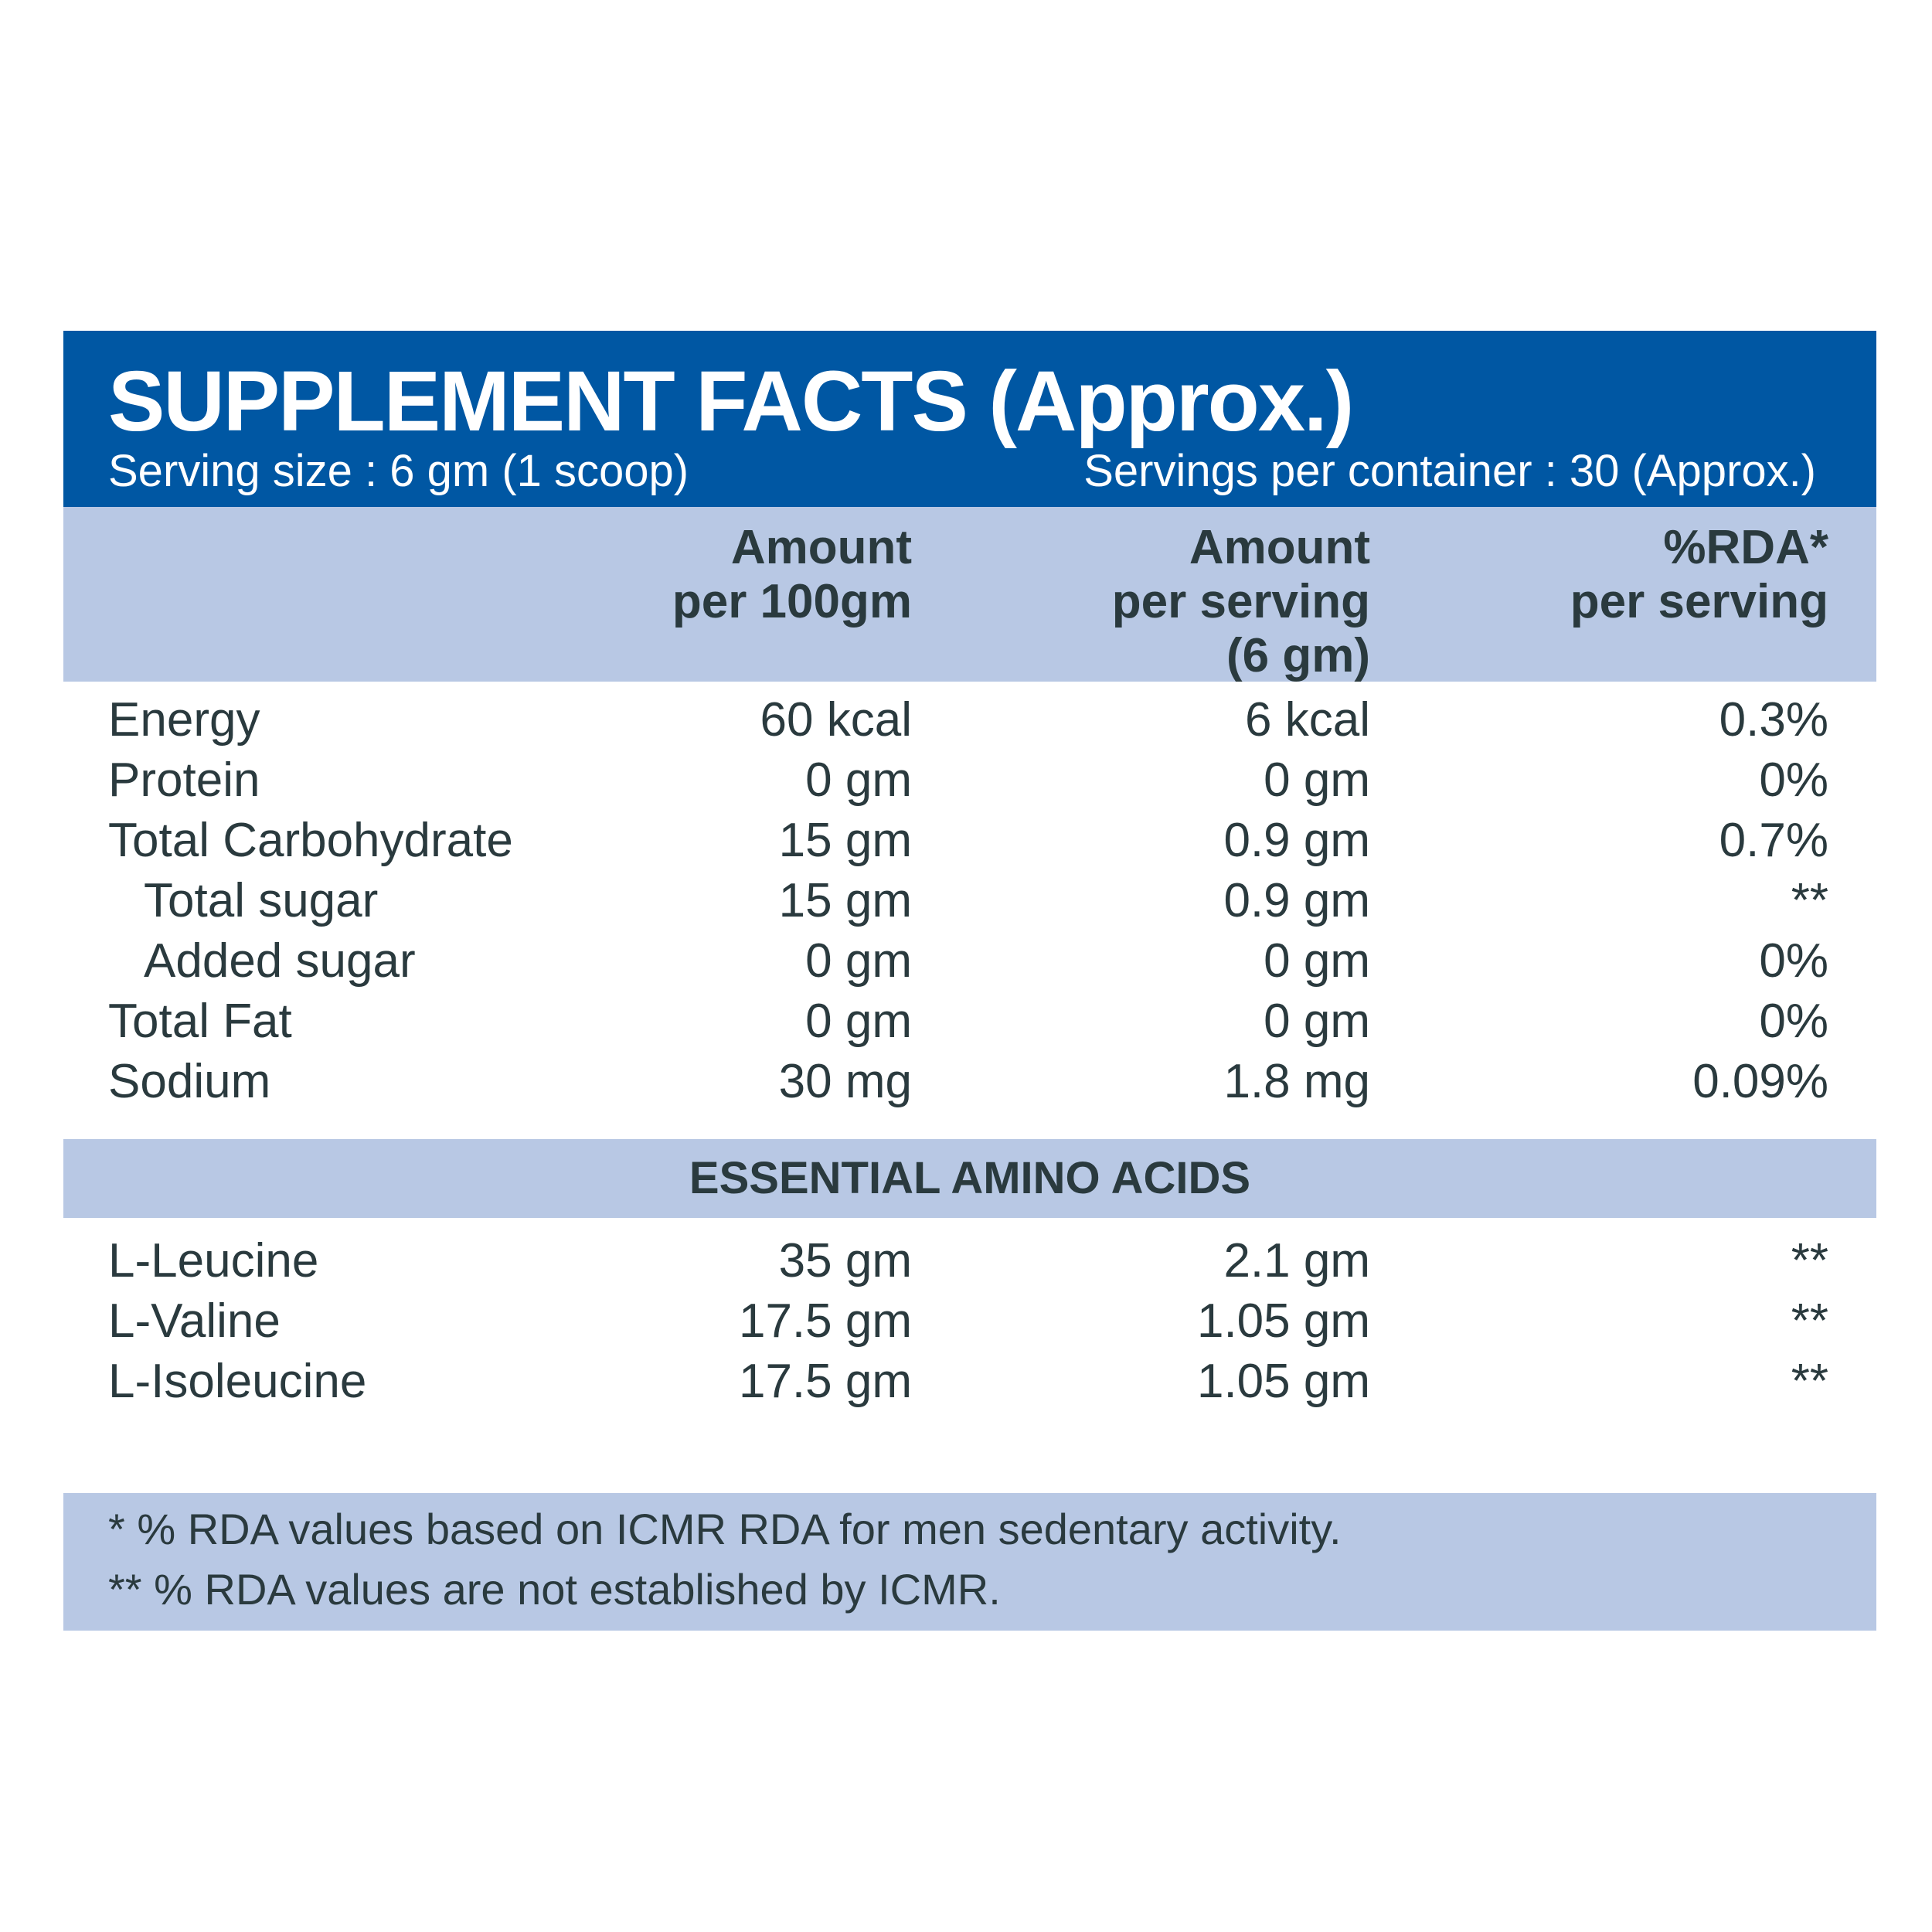 The image size is (1932, 1932). Describe the element at coordinates (731, 401) in the screenshot. I see `panel-title: SUPPLEMENT FACTS (Approx.)` at that location.